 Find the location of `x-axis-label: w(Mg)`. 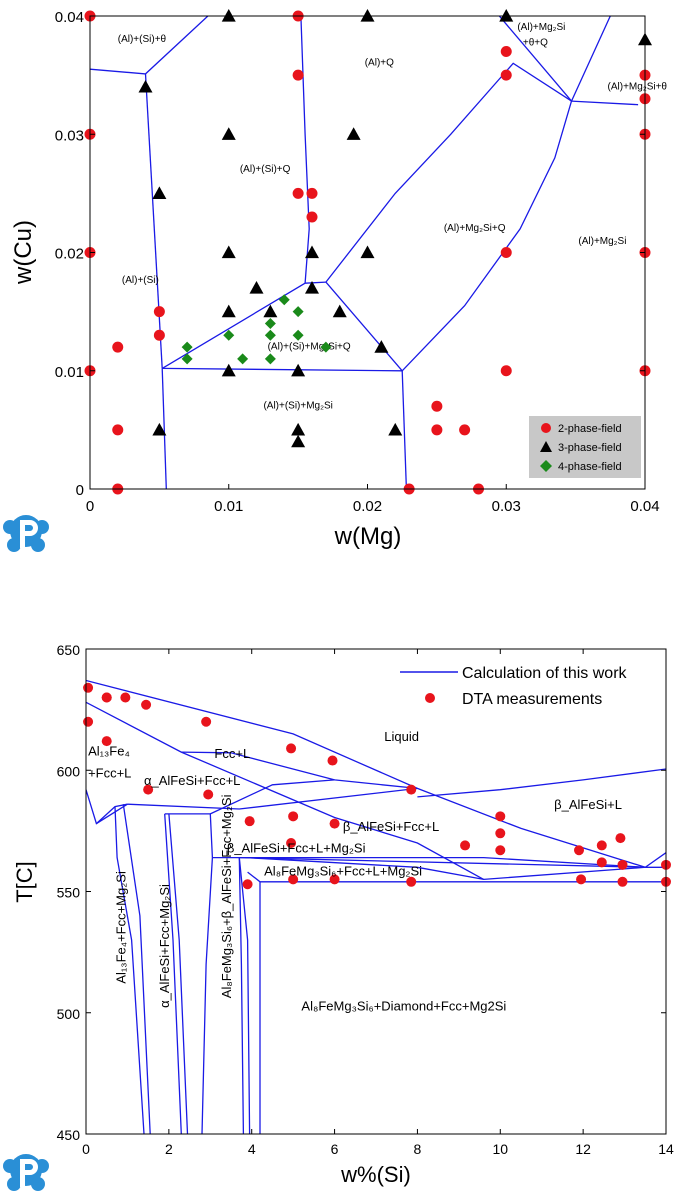

x-axis-label: w(Mg) is located at coordinates (368, 536).